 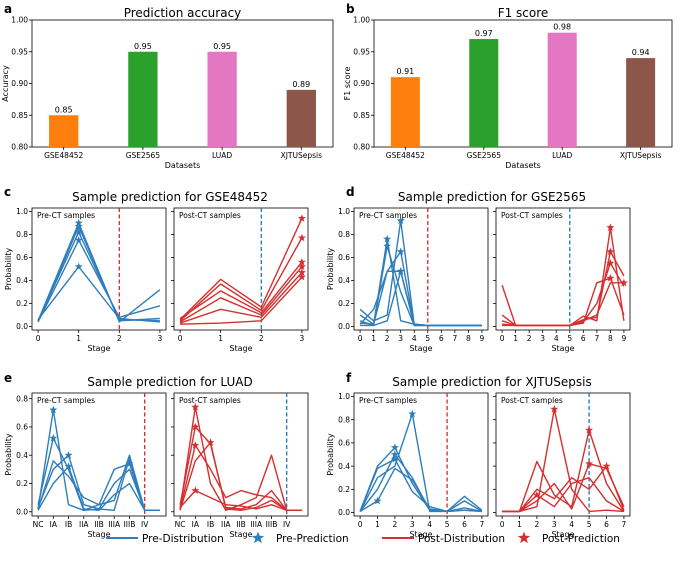 I want to click on chart-e-pre-ytick-label-1: 0.2, so click(x=22, y=483).